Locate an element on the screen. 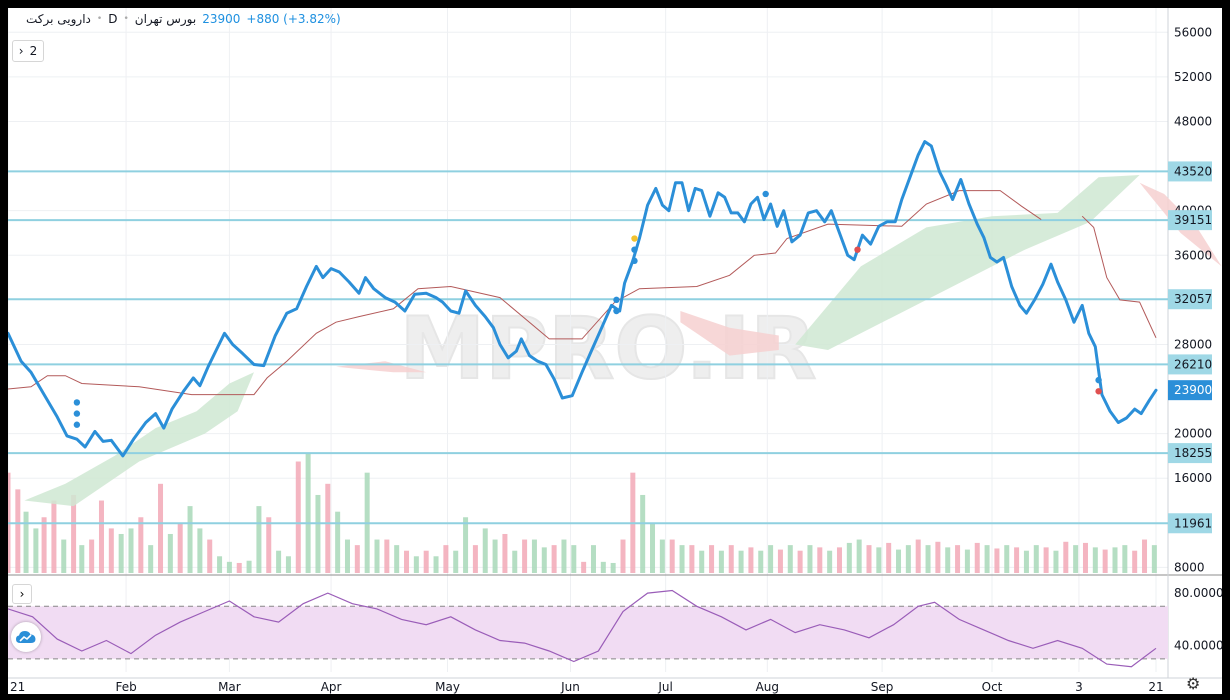  time-tick-label: Jul is located at coordinates (664, 687).